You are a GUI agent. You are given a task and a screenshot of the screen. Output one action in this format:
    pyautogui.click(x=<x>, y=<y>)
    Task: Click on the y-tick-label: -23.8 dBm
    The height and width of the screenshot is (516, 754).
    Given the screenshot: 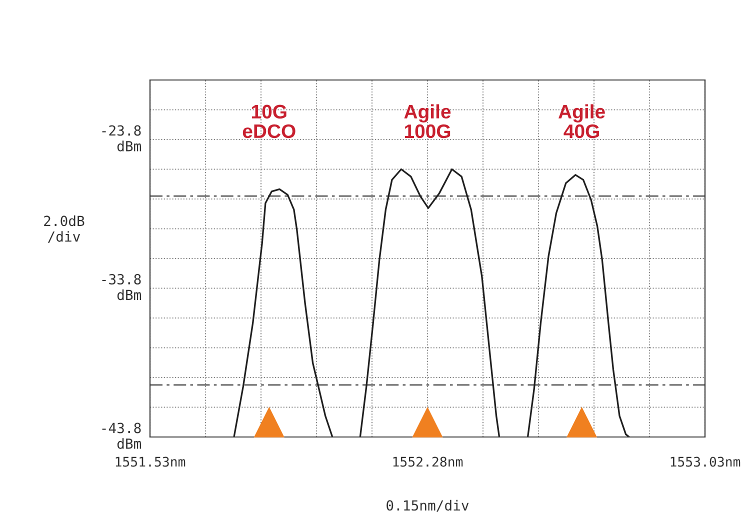 What is the action you would take?
    pyautogui.click(x=122, y=138)
    